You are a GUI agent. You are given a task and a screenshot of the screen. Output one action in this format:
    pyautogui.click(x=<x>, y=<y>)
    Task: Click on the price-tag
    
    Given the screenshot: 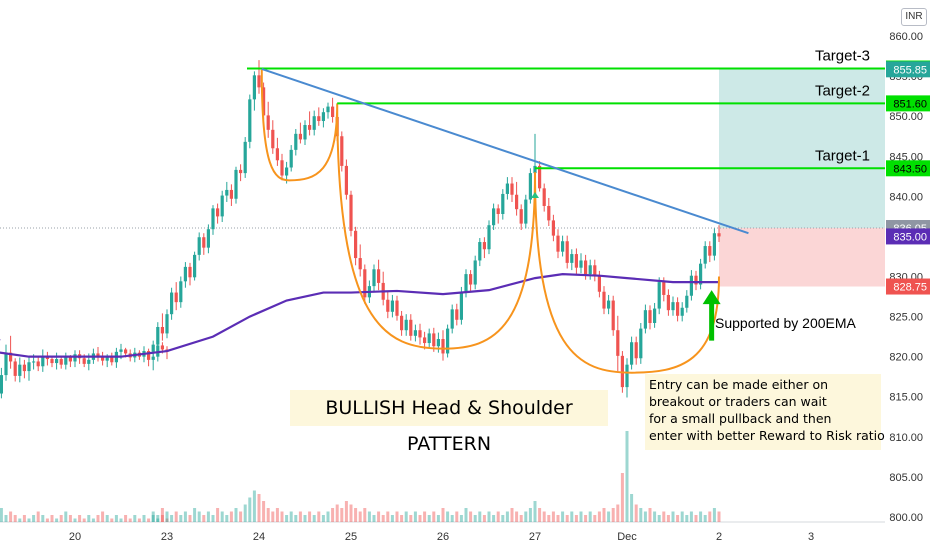 What is the action you would take?
    pyautogui.click(x=908, y=69)
    